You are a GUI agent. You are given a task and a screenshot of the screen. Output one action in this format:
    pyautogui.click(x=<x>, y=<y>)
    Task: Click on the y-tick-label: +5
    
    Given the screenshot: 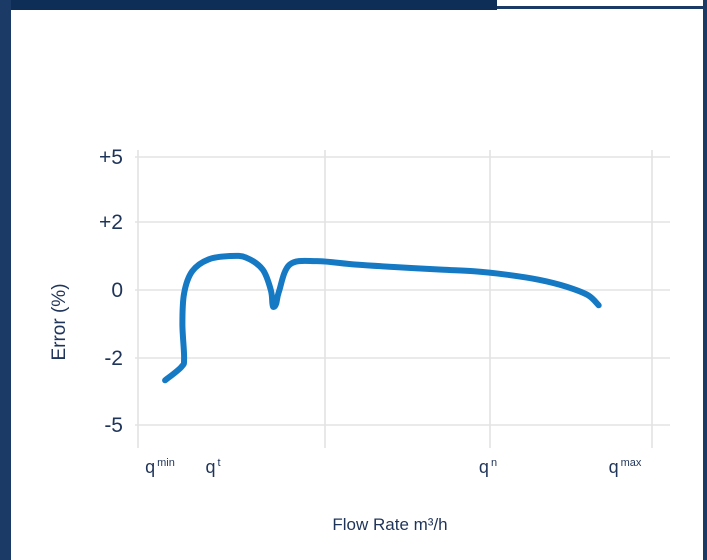 What is the action you would take?
    pyautogui.click(x=111, y=157)
    